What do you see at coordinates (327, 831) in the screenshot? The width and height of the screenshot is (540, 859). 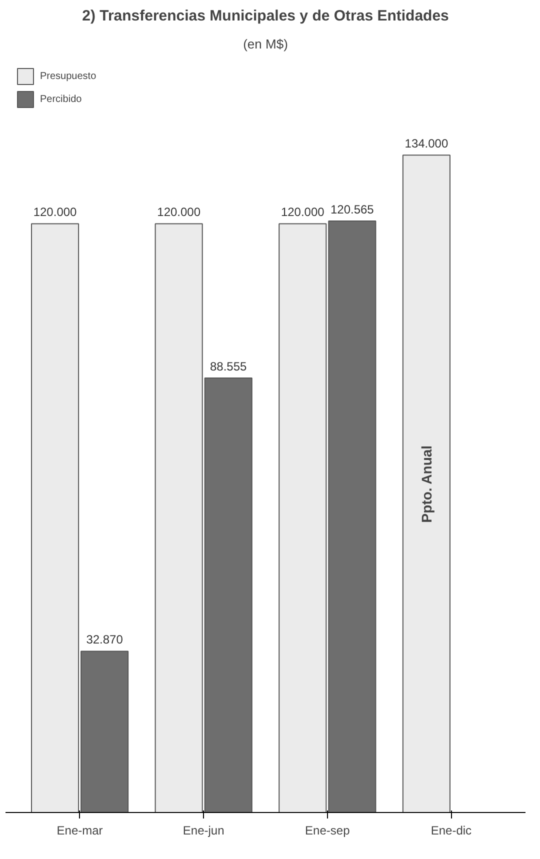 I see `x-tick-label: Ene-sep` at bounding box center [327, 831].